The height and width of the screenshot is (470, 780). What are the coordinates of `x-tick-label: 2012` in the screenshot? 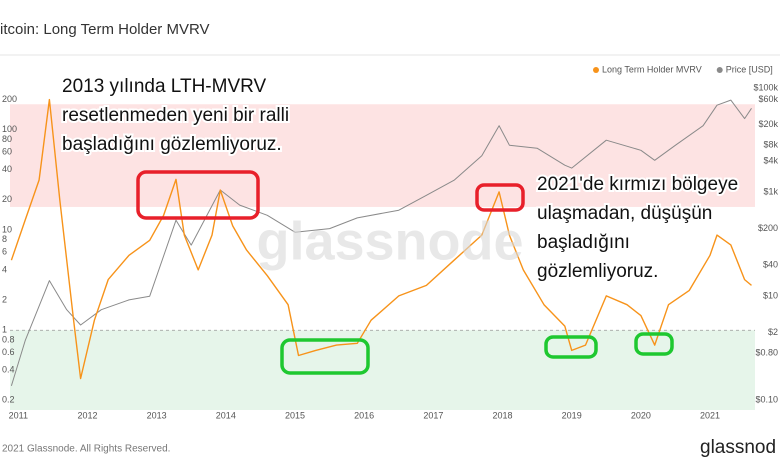 It's located at (87, 415).